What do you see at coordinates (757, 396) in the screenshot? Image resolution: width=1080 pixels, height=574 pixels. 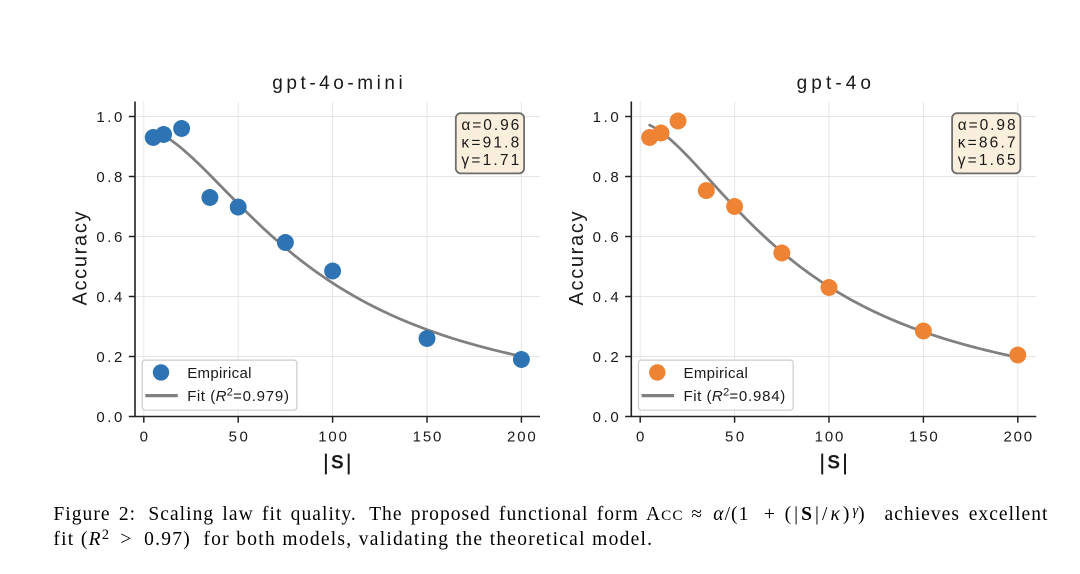 I see `svg-text: =0.984)` at bounding box center [757, 396].